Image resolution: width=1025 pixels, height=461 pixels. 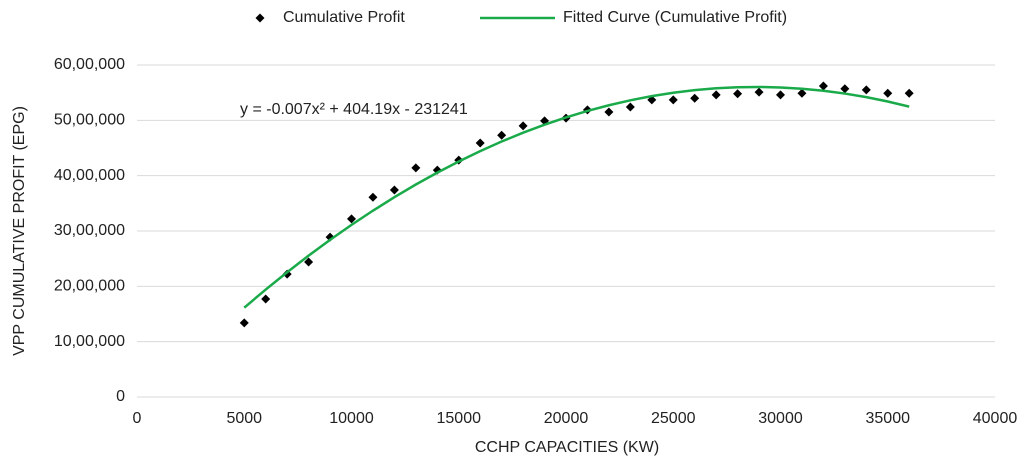 What do you see at coordinates (673, 418) in the screenshot?
I see `x-tick-label: 25000` at bounding box center [673, 418].